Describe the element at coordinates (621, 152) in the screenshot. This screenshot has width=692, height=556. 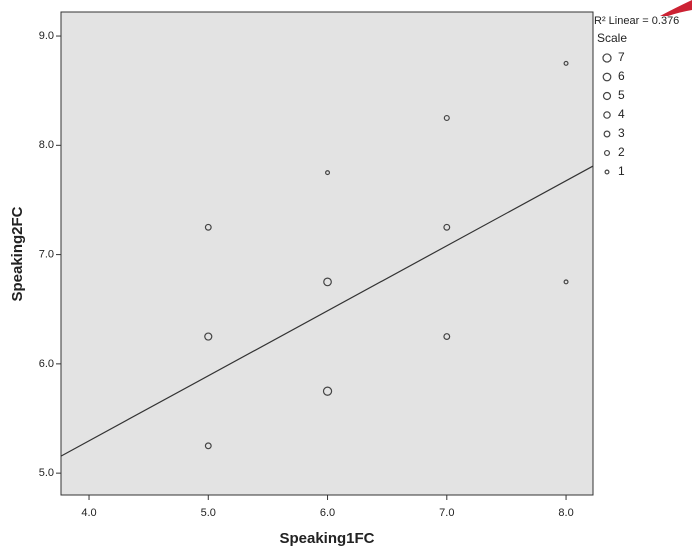
I see `legend-label: 2` at that location.